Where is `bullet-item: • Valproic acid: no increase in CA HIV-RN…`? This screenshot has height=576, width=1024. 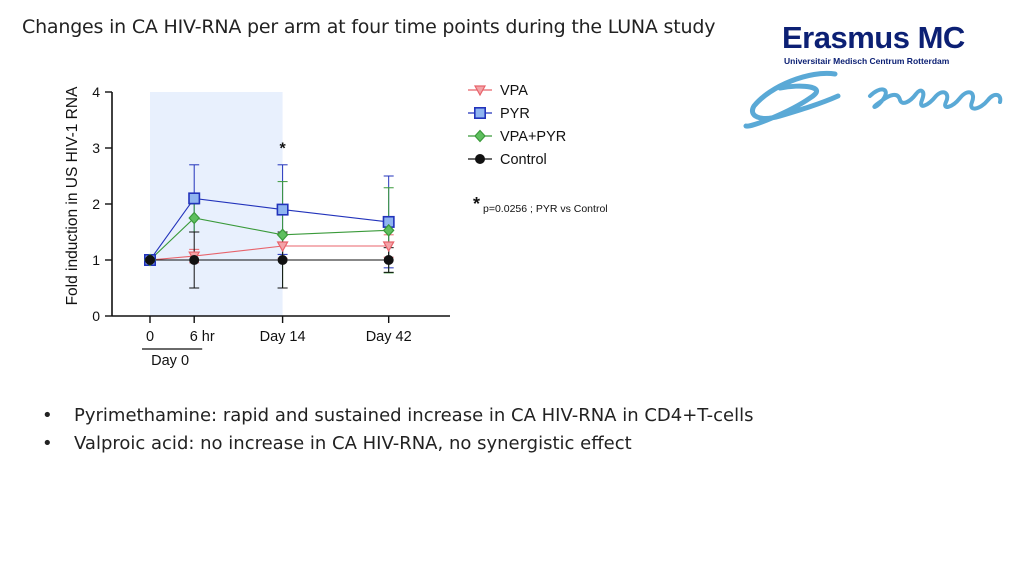 bullet-item: • Valproic acid: no increase in CA HIV-RN… is located at coordinates (397, 444).